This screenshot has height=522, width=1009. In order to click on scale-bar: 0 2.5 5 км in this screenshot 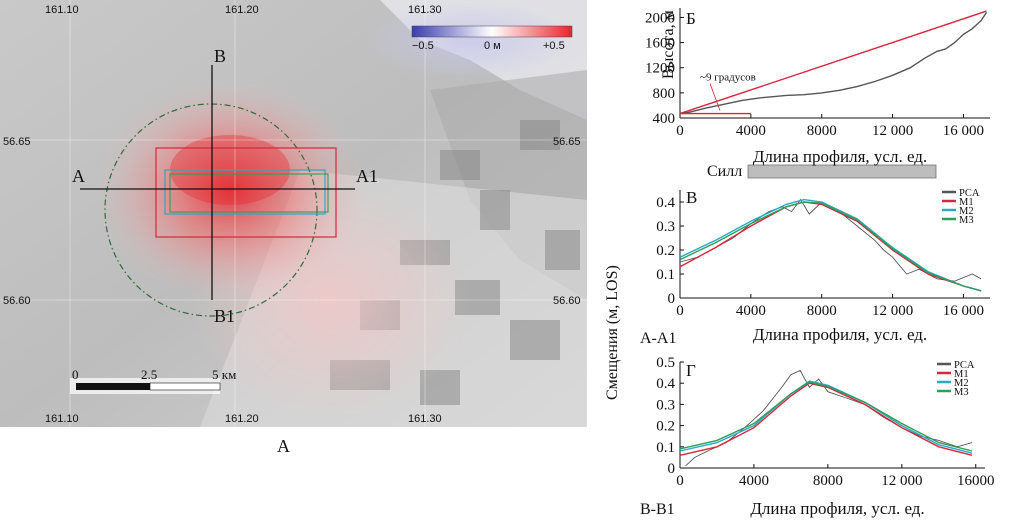, I will do `click(153, 380)`.